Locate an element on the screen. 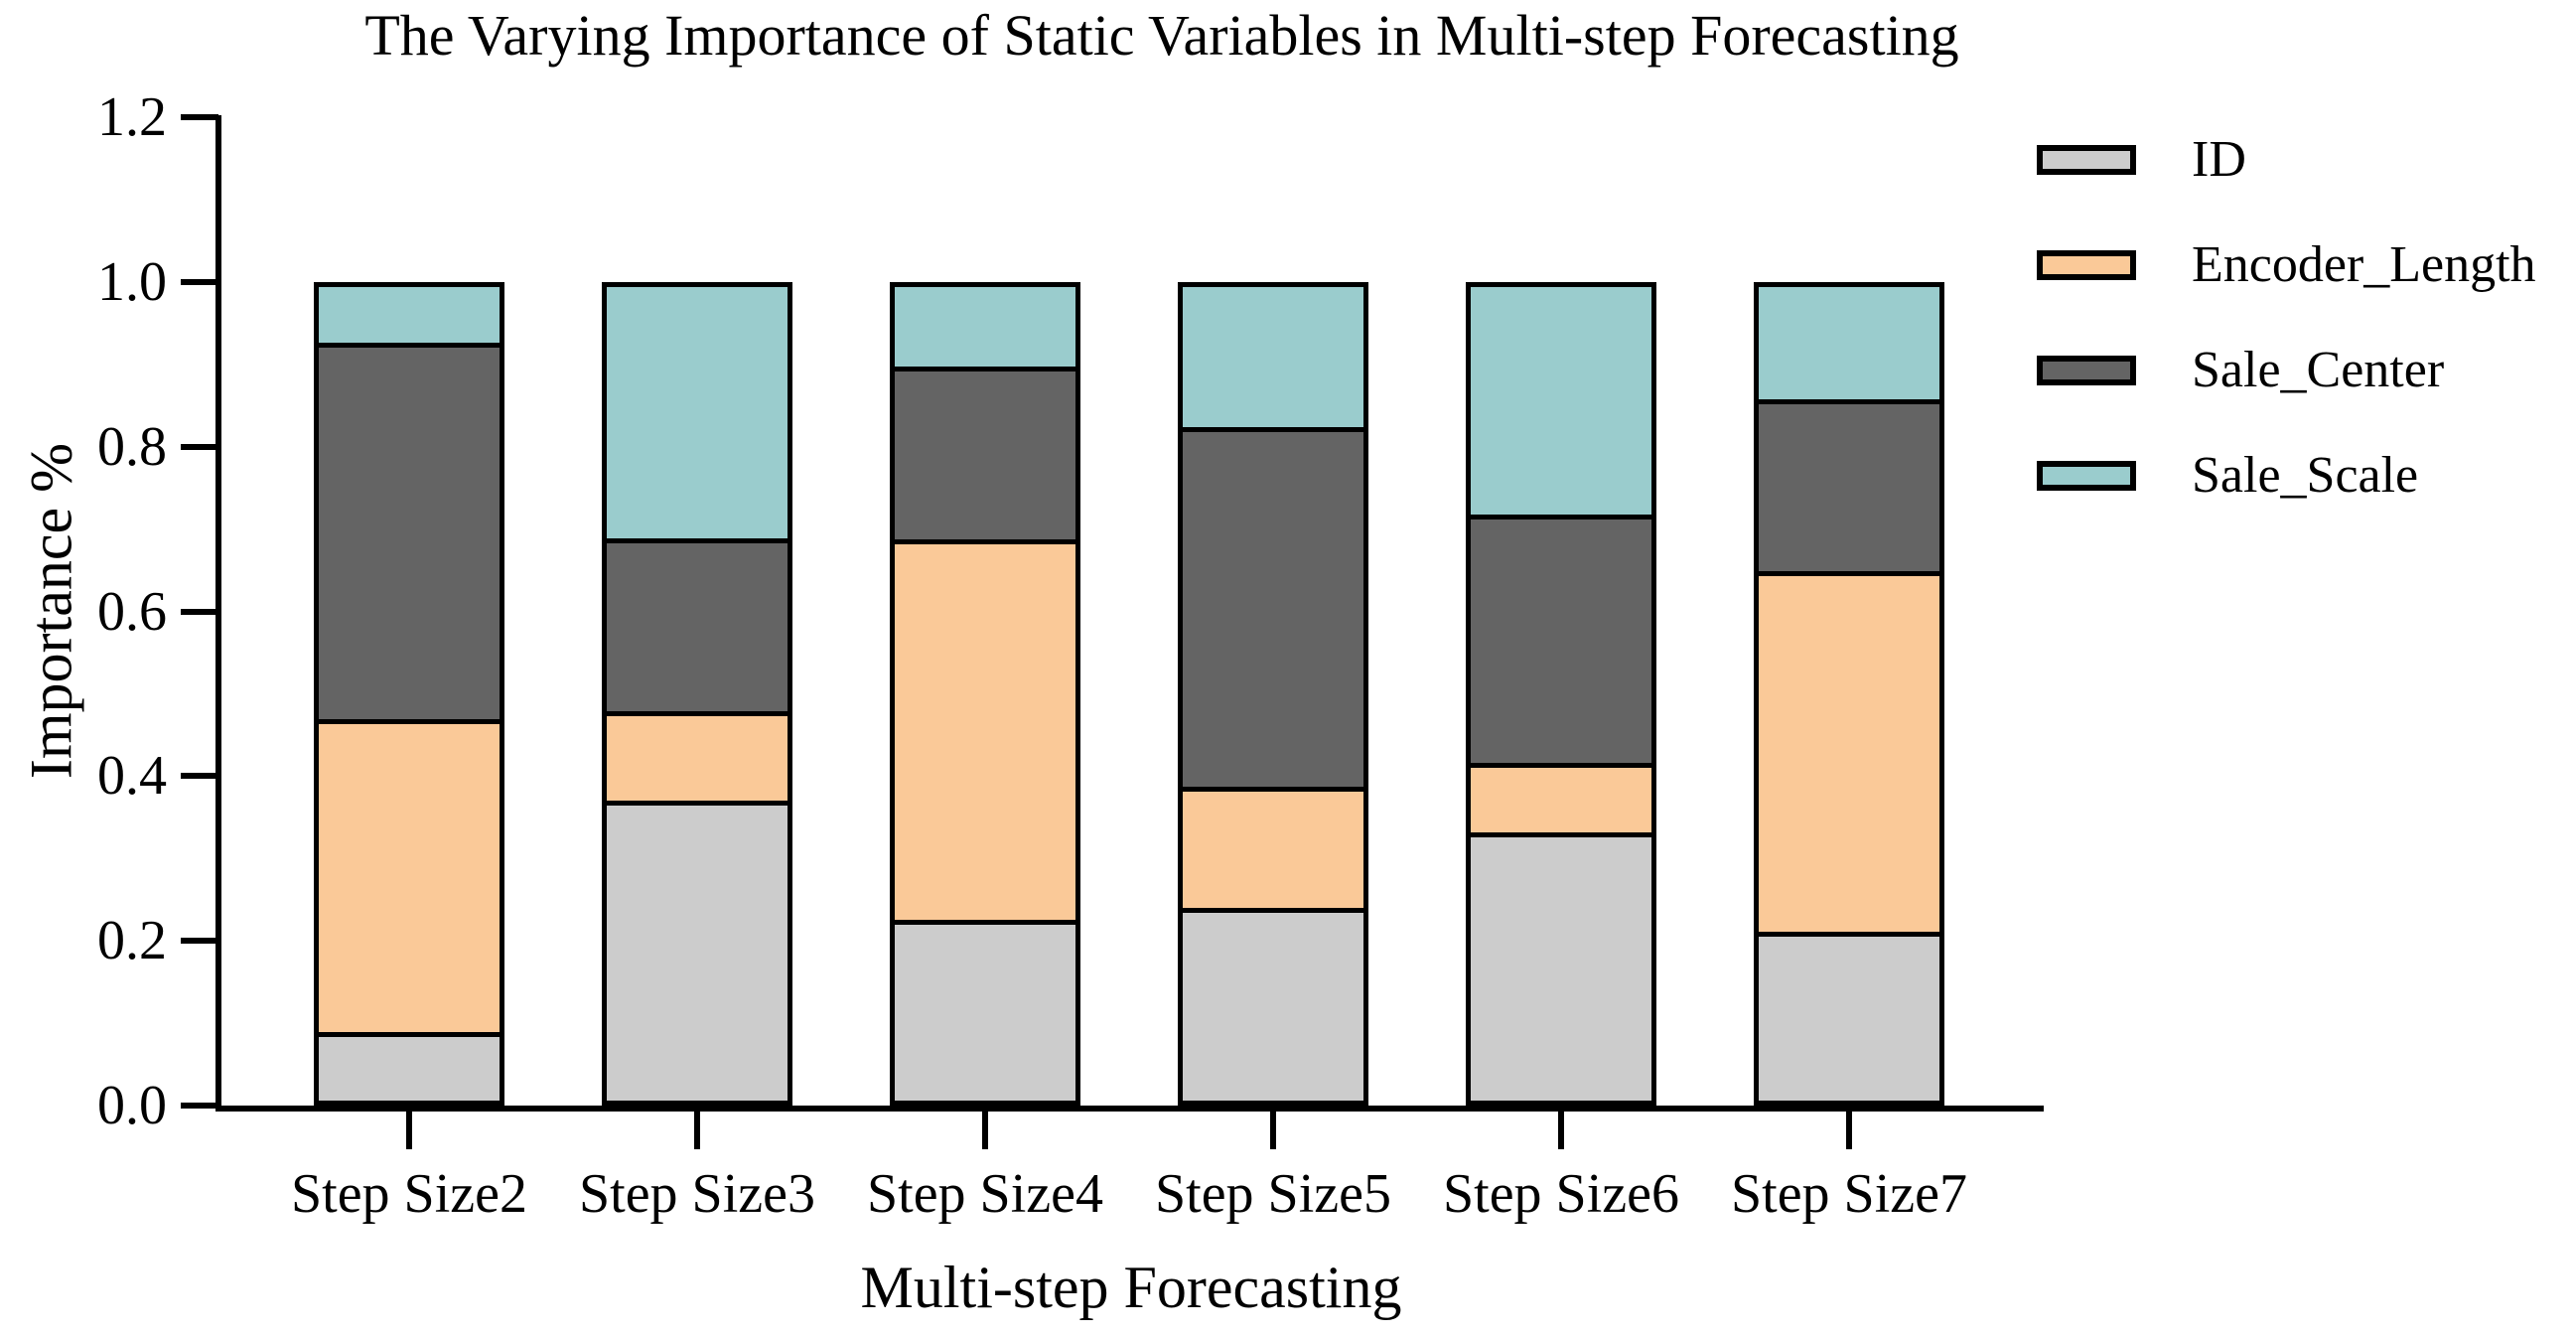 The height and width of the screenshot is (1337, 2576). stacked-bar-step-size3 is located at coordinates (697, 694).